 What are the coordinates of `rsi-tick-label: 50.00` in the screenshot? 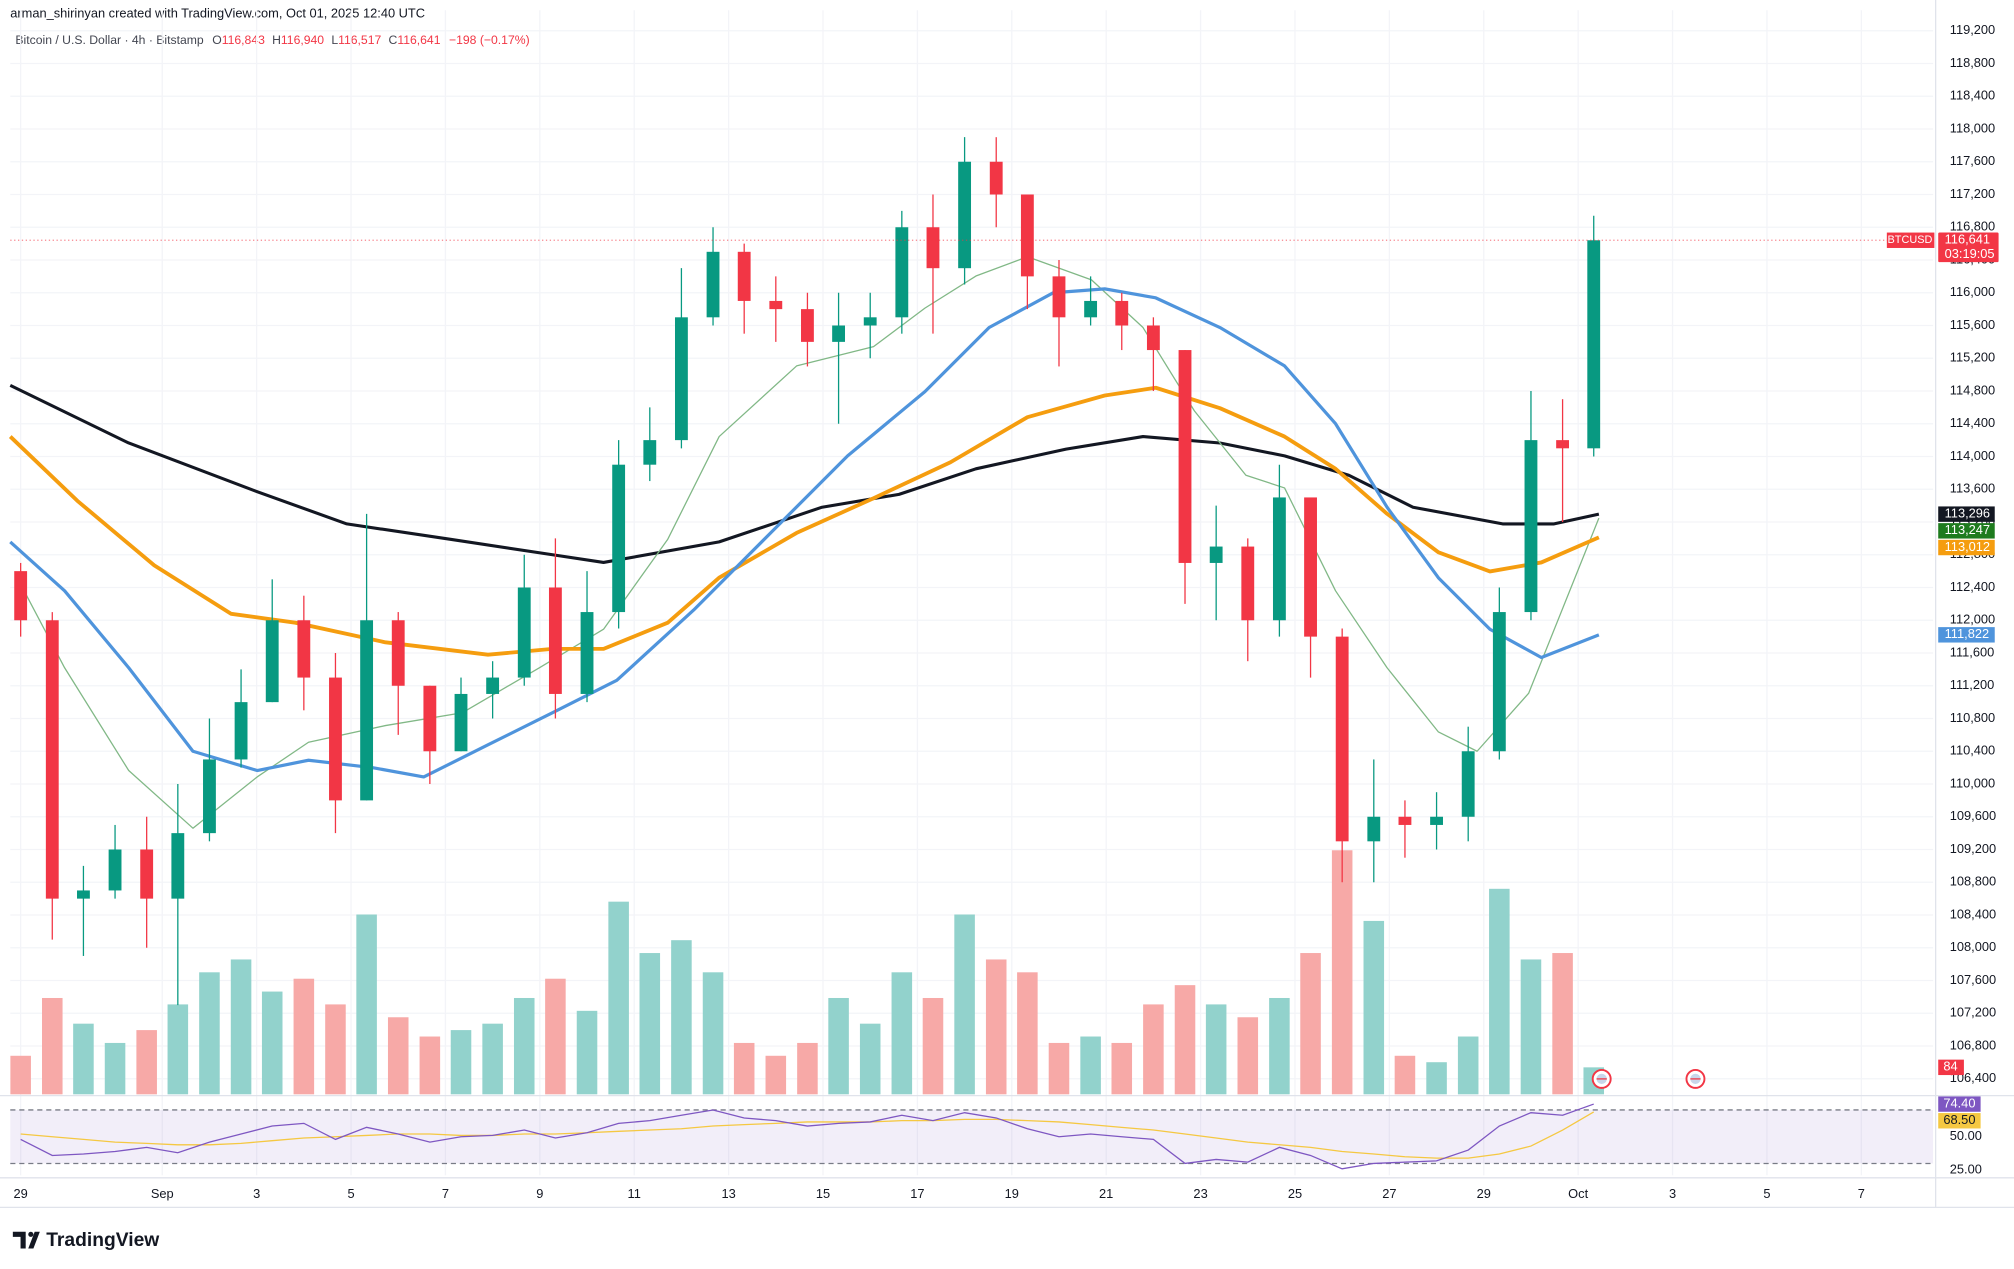 It's located at (1966, 1135).